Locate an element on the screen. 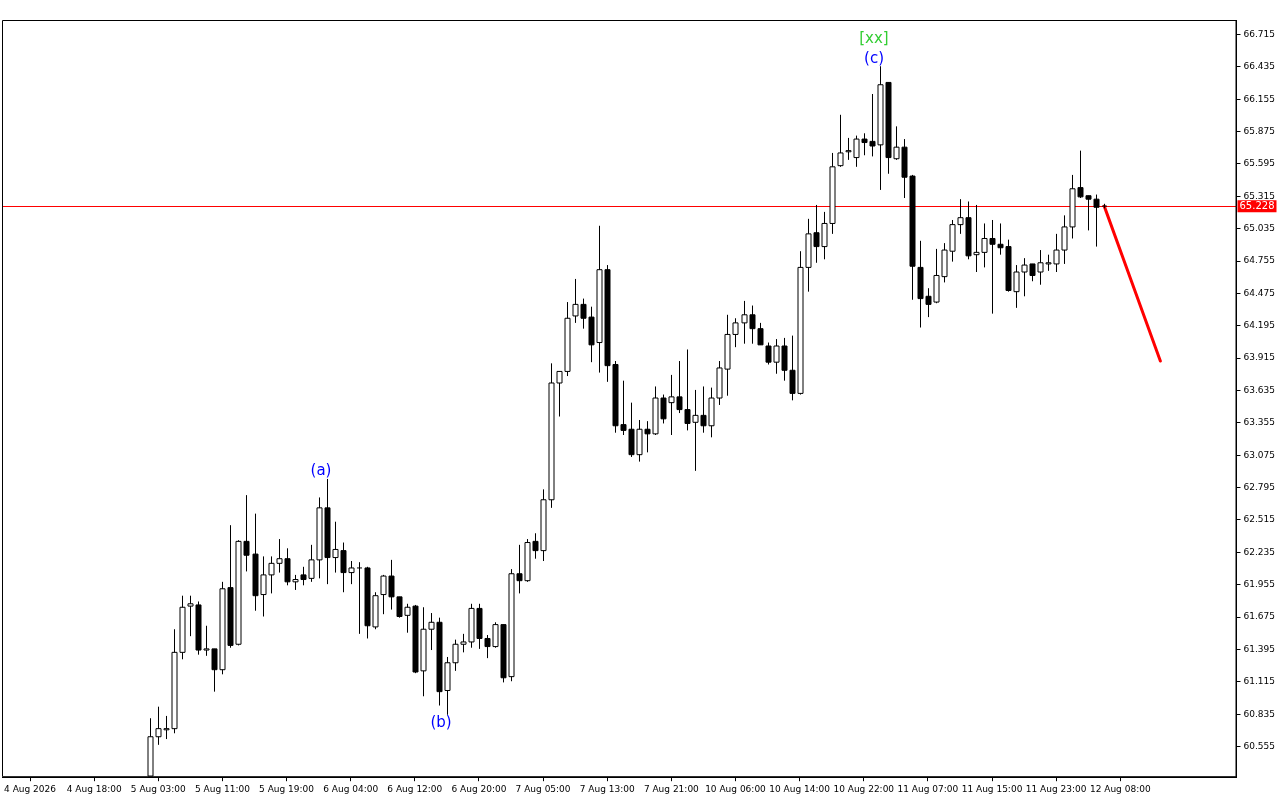 This screenshot has height=800, width=1280. x-tick-label: 12 Aug 08:00 is located at coordinates (1120, 788).